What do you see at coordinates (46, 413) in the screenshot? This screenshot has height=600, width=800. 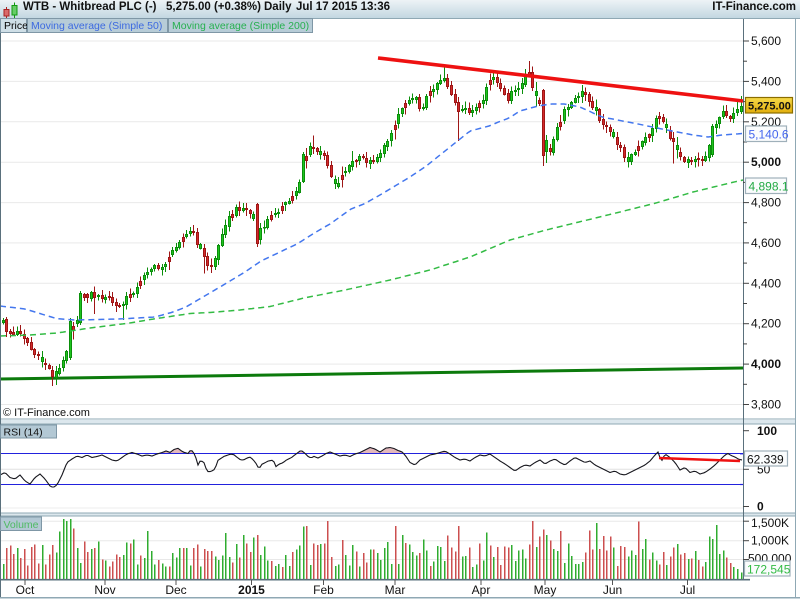 I see `svg-text: © IT-Finance.com` at bounding box center [46, 413].